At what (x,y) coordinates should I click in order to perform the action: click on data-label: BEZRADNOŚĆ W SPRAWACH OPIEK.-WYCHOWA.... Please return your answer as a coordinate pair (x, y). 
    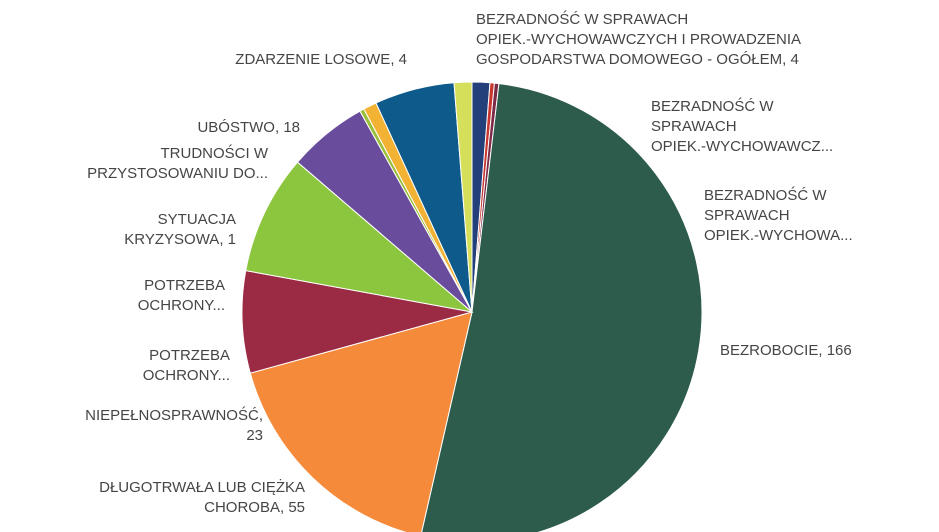
    Looking at the image, I should click on (778, 216).